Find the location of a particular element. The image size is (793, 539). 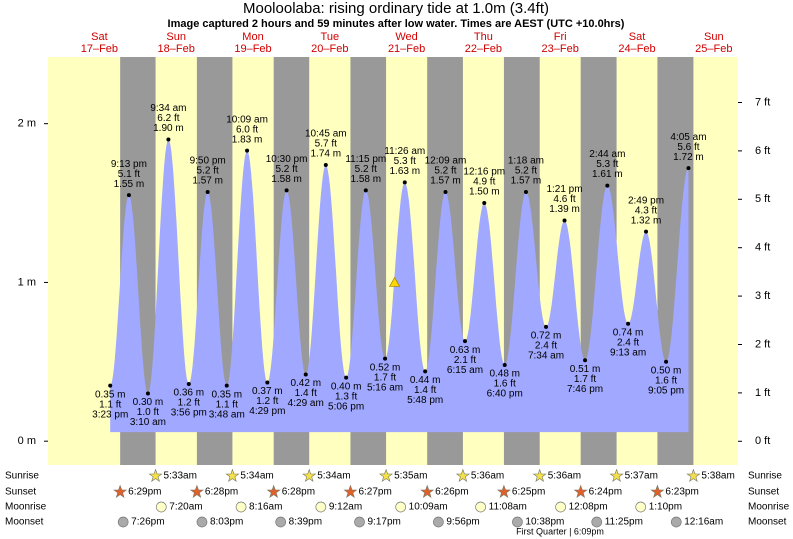

day-name: Fri is located at coordinates (560, 37).